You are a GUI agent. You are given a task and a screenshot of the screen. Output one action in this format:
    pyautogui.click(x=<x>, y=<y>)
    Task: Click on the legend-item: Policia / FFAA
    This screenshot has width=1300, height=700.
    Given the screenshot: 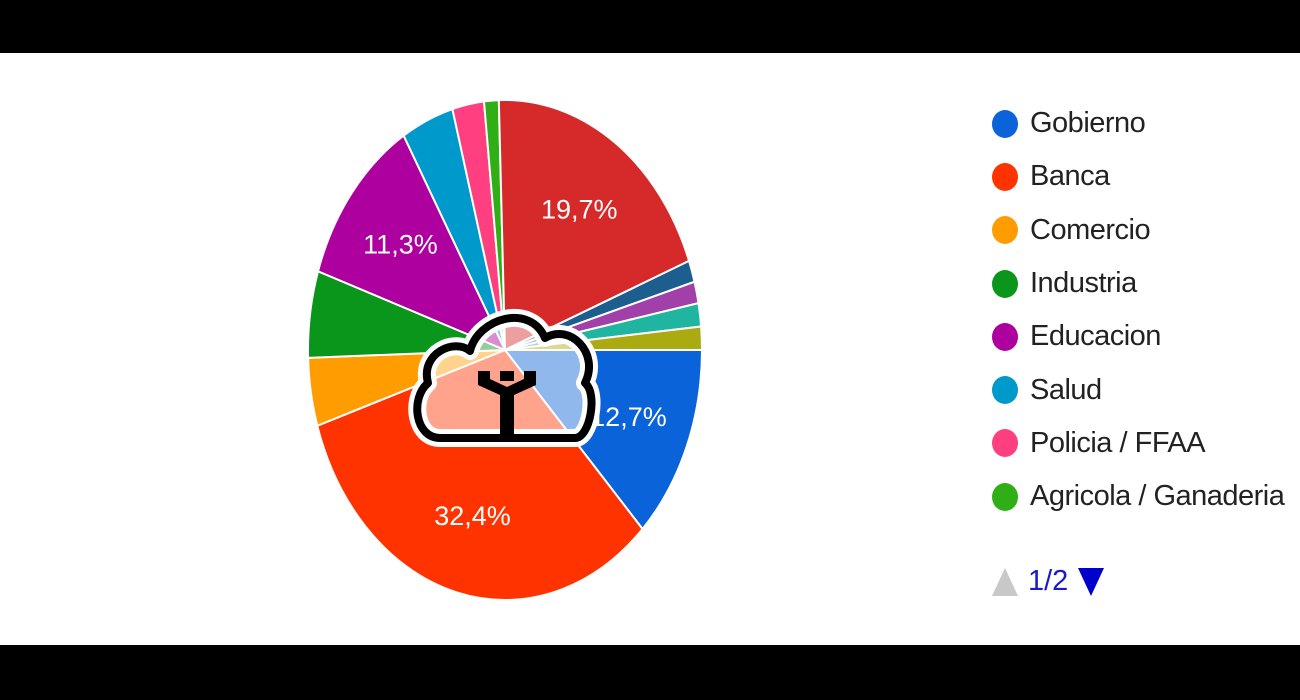 What is the action you would take?
    pyautogui.click(x=1138, y=443)
    